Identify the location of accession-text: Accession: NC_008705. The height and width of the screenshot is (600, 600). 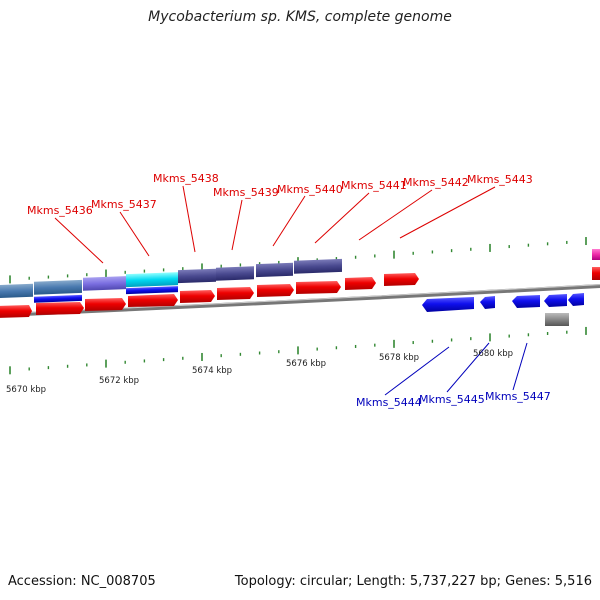
(82, 581).